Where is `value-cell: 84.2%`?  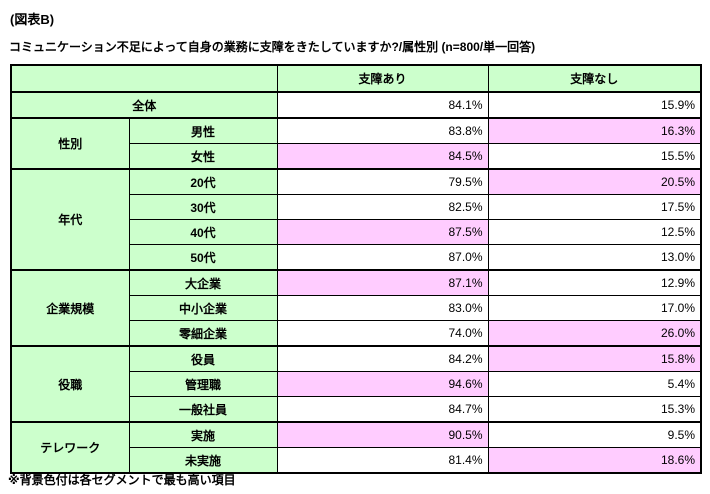
value-cell: 84.2% is located at coordinates (382, 358).